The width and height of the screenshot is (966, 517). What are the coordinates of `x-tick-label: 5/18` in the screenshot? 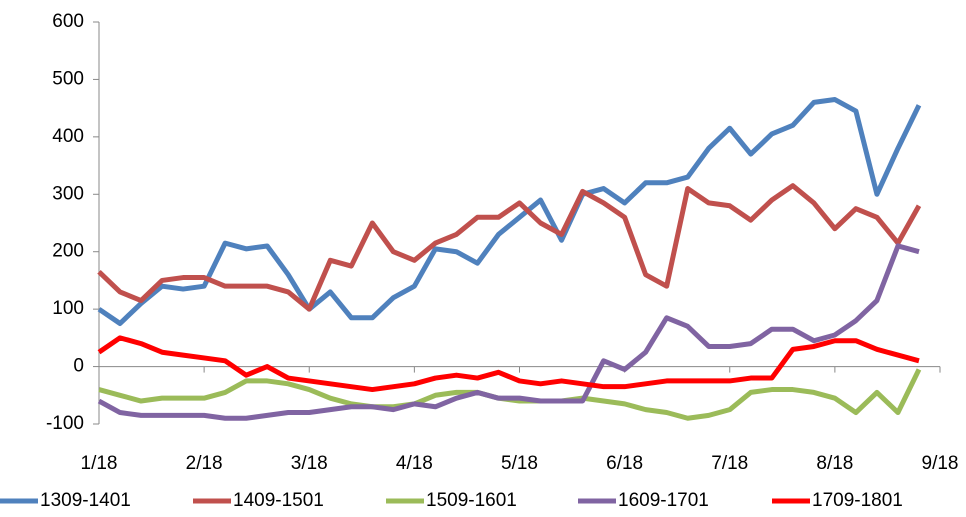 It's located at (519, 463).